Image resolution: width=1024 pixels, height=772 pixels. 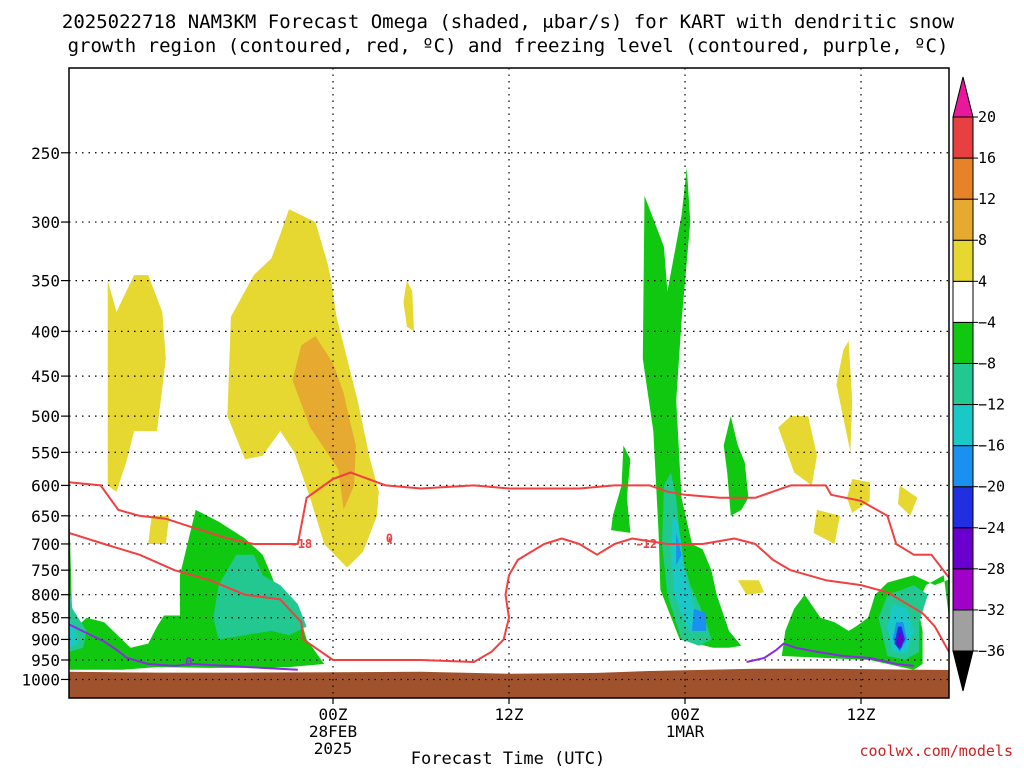 What do you see at coordinates (646, 544) in the screenshot?
I see `contour-label: -12` at bounding box center [646, 544].